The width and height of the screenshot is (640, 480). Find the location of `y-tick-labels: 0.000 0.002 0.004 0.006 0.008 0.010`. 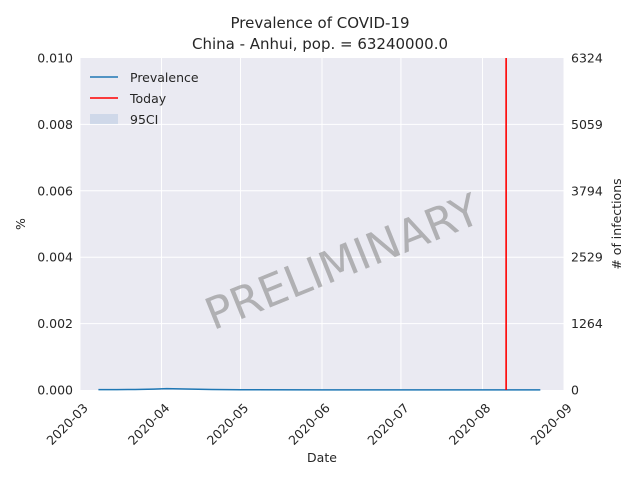

y-tick-labels: 0.000 0.002 0.004 0.006 0.008 0.010 is located at coordinates (55, 224).